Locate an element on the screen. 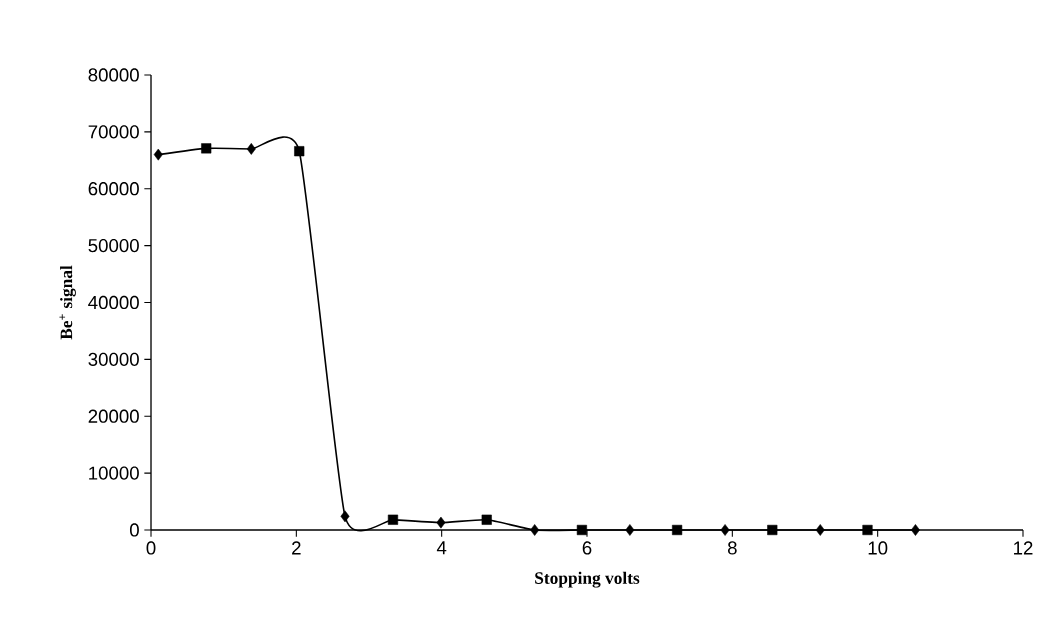 The image size is (1047, 631). y-tick-label: 10000 is located at coordinates (114, 473).